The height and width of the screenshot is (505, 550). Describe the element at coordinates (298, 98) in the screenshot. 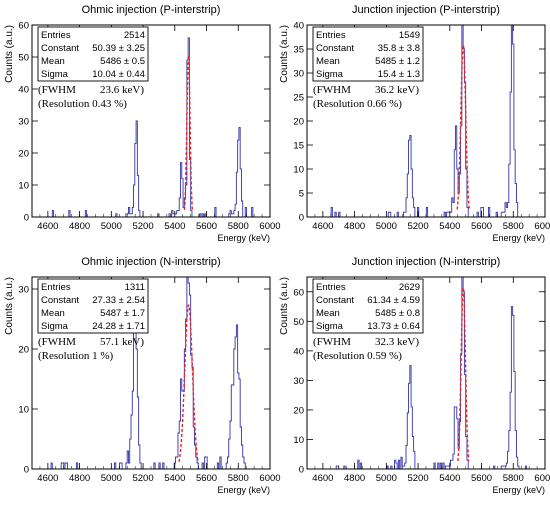

I see `y-tick-label: 25` at that location.